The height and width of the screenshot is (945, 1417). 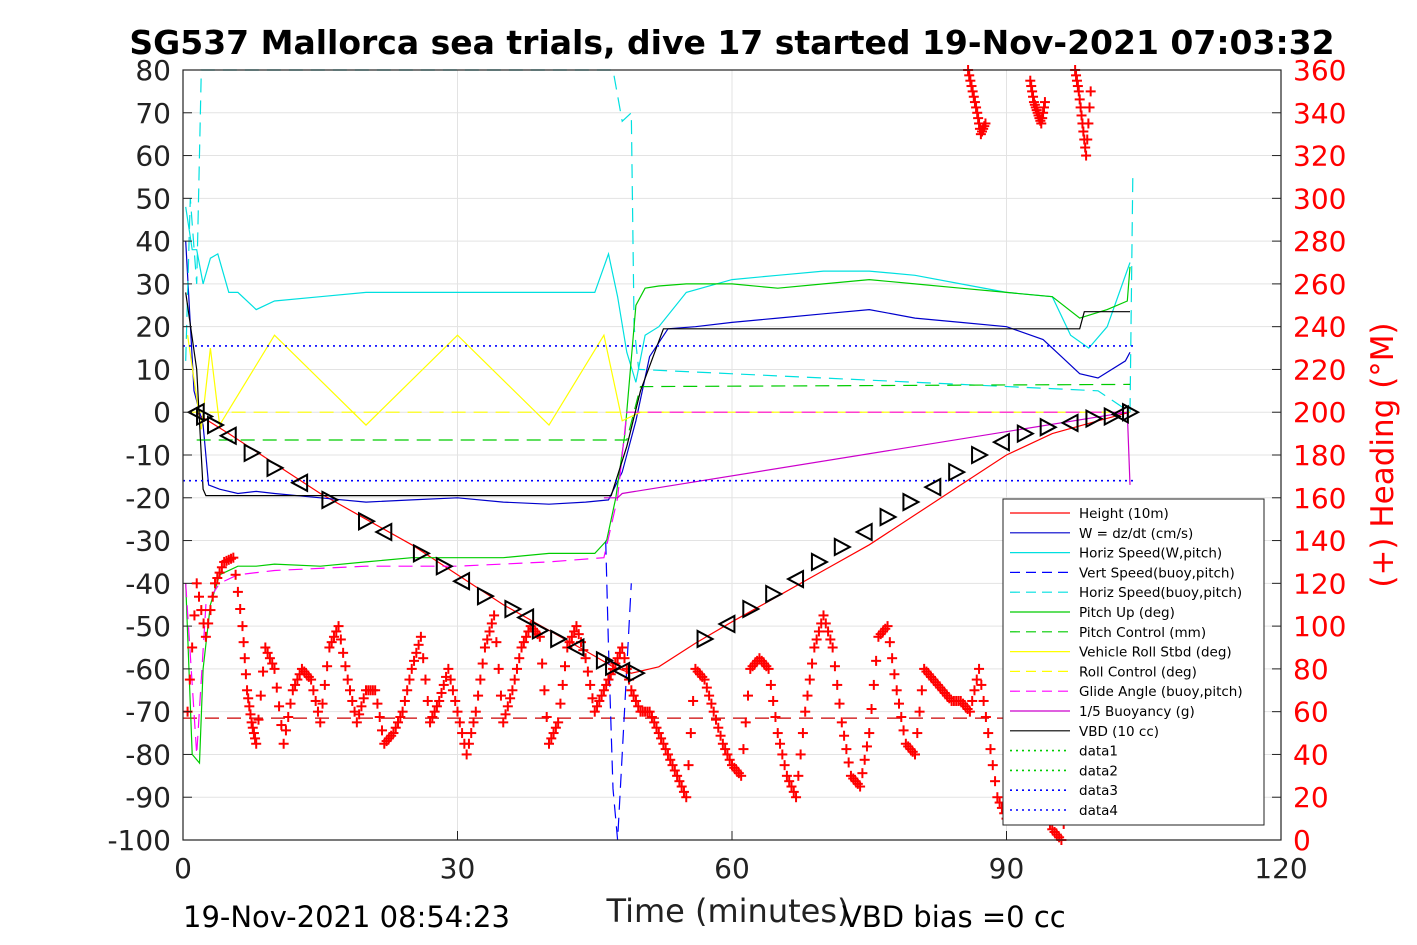 What do you see at coordinates (1098, 771) in the screenshot?
I see `legend-label: data2` at bounding box center [1098, 771].